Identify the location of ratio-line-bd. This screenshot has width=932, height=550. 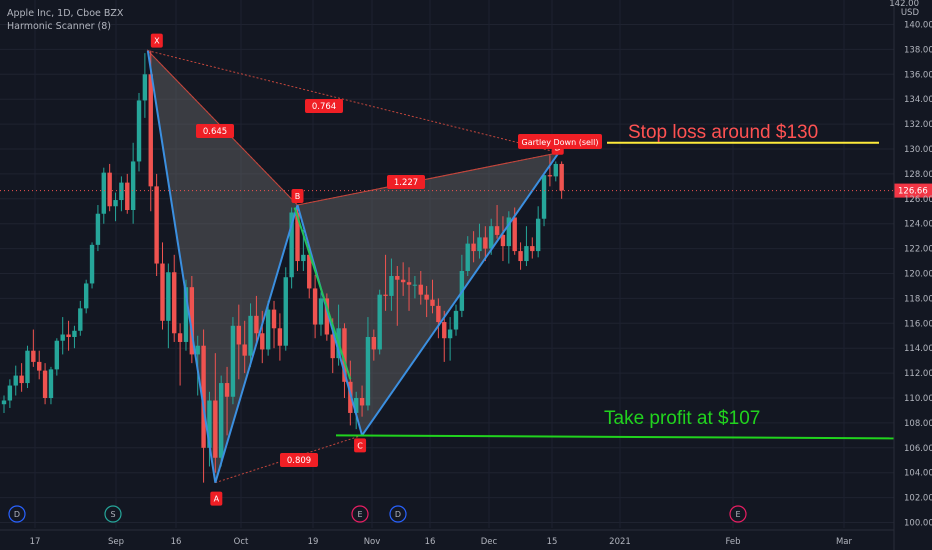
(428, 179).